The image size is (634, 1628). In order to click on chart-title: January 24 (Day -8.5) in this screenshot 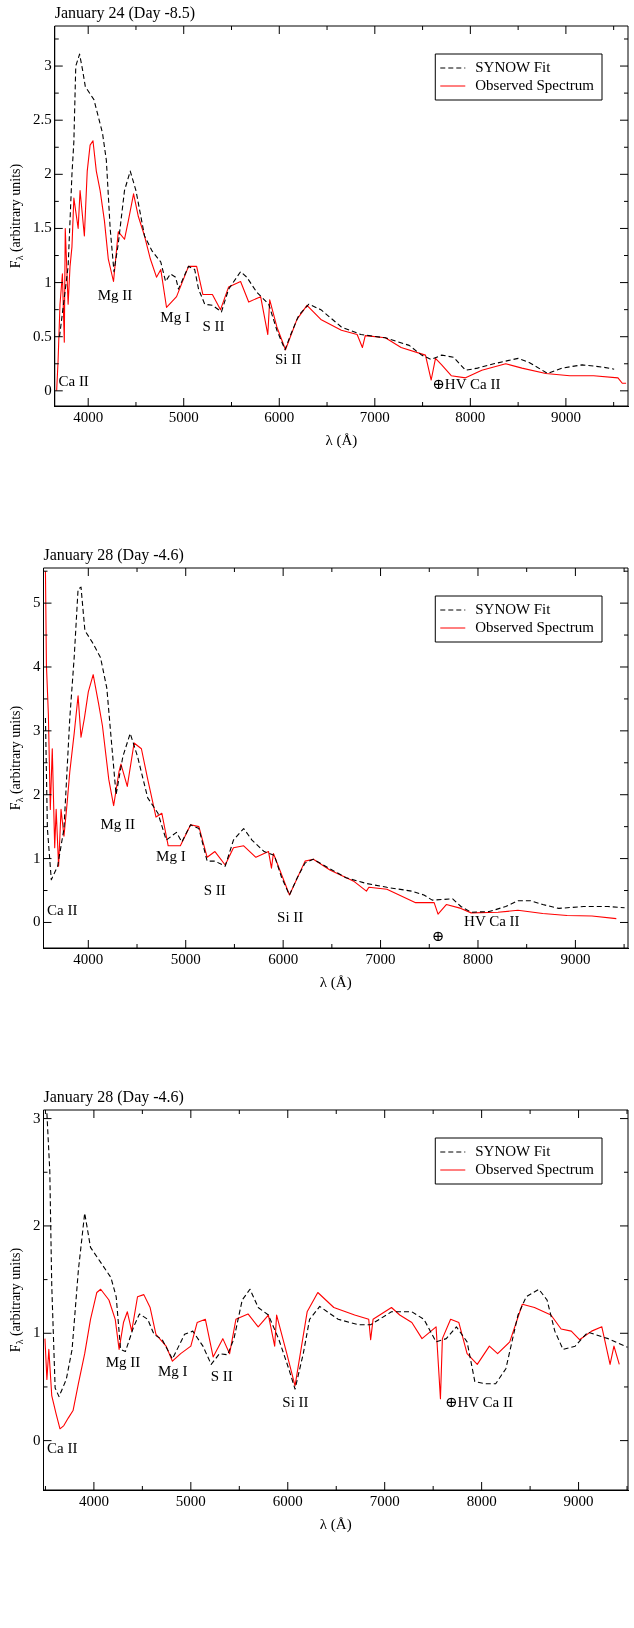, I will do `click(125, 13)`.